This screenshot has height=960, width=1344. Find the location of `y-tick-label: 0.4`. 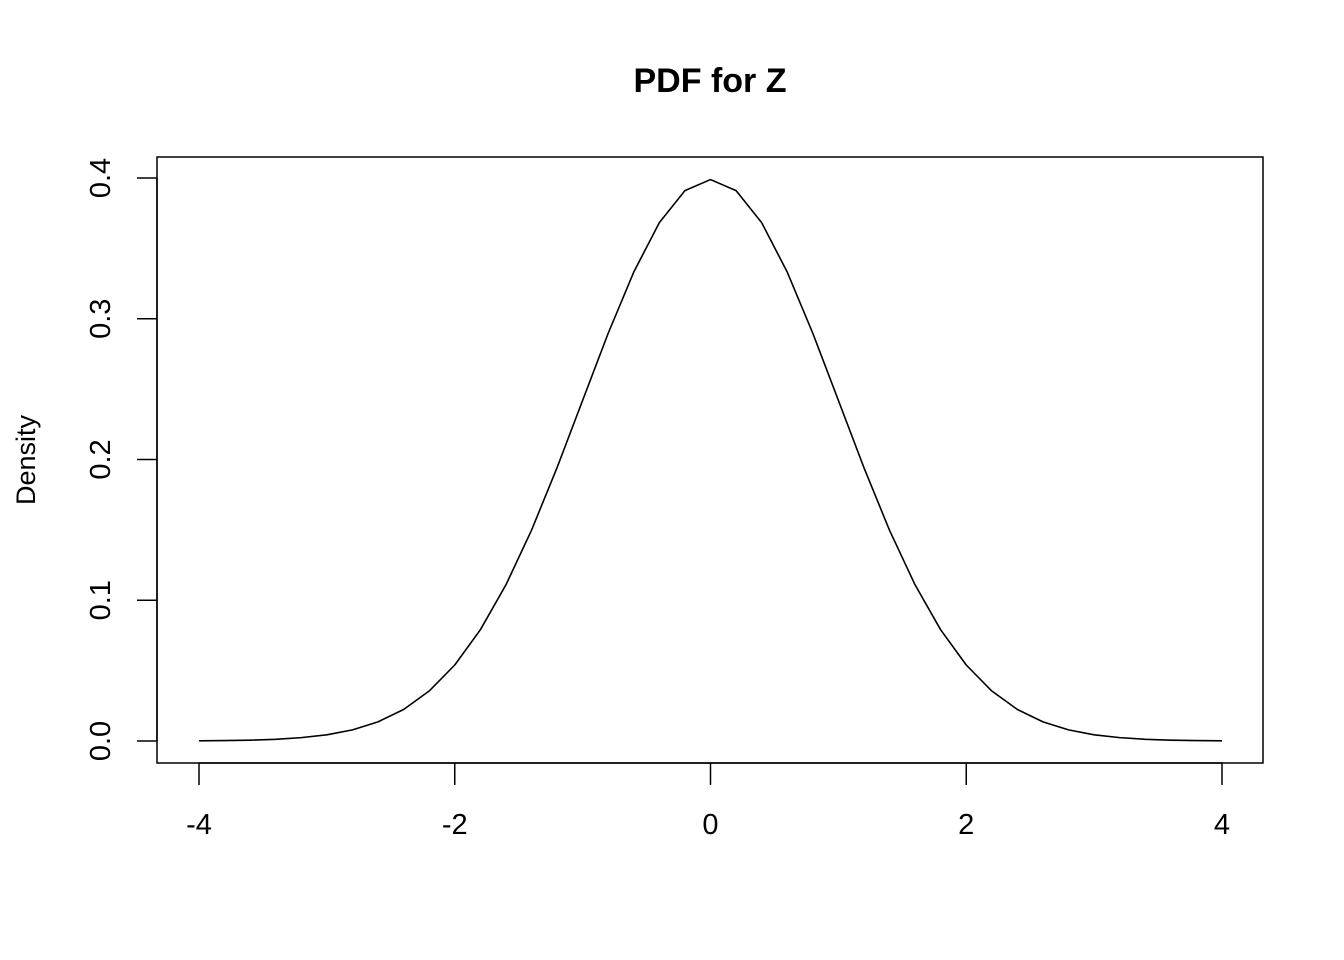

y-tick-label: 0.4 is located at coordinates (101, 178).